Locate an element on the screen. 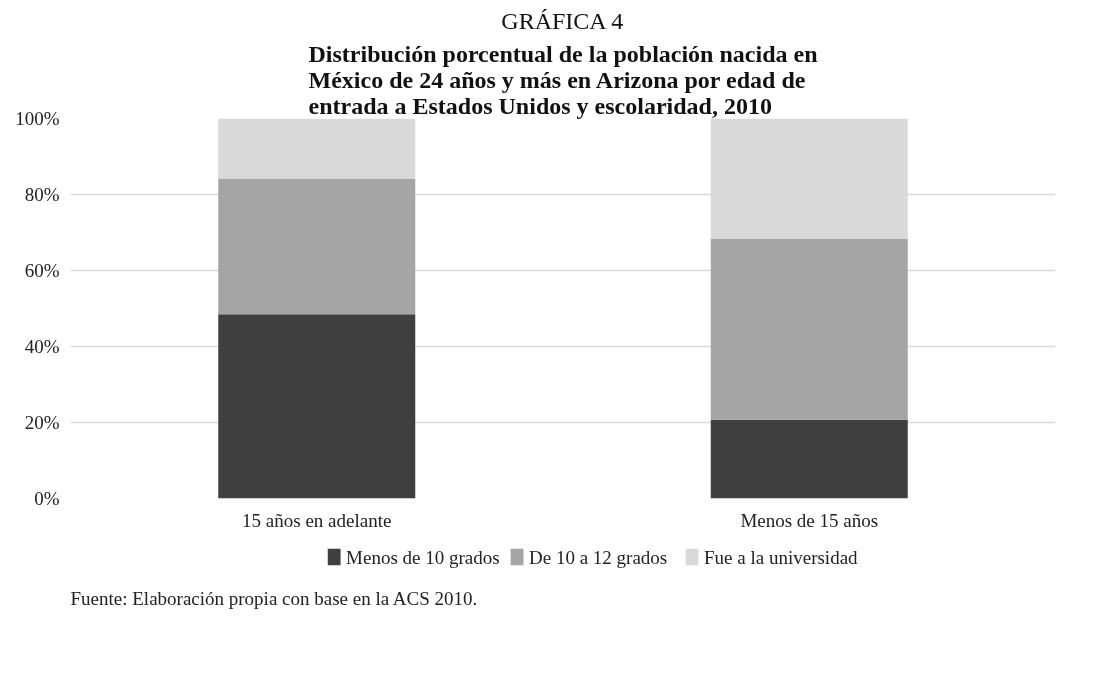 This screenshot has height=698, width=1097. y-tick-label: 100% is located at coordinates (37, 118).